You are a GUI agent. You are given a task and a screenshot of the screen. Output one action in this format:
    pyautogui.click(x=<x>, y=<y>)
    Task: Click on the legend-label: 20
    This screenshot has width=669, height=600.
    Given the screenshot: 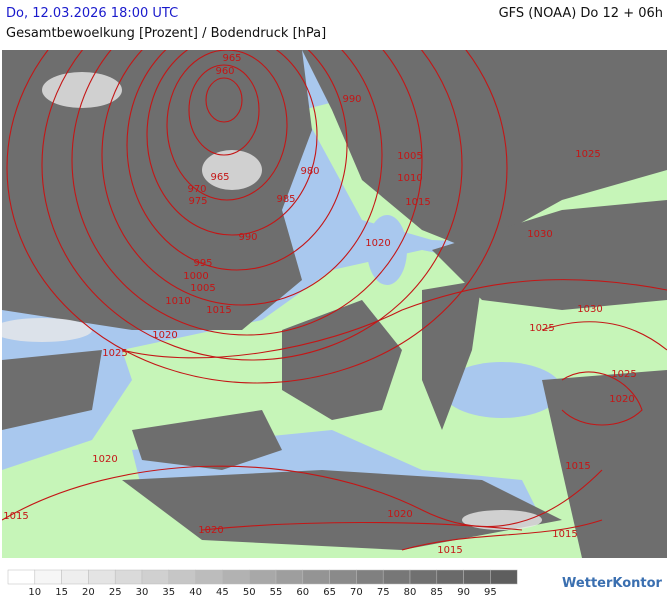 What is the action you would take?
    pyautogui.click(x=88, y=592)
    